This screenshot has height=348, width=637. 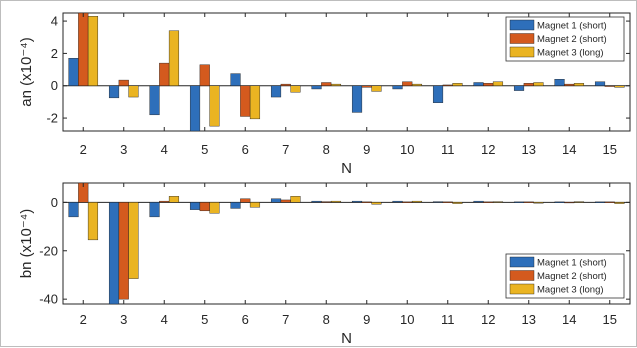 I want to click on y-tick-label: 2, so click(x=54, y=53).